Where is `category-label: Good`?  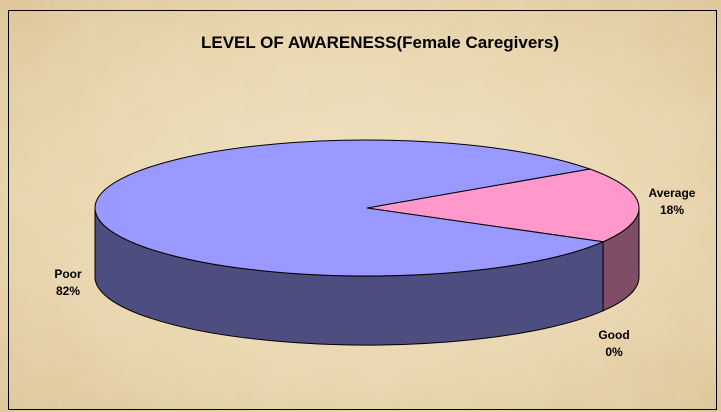
category-label: Good is located at coordinates (613, 335).